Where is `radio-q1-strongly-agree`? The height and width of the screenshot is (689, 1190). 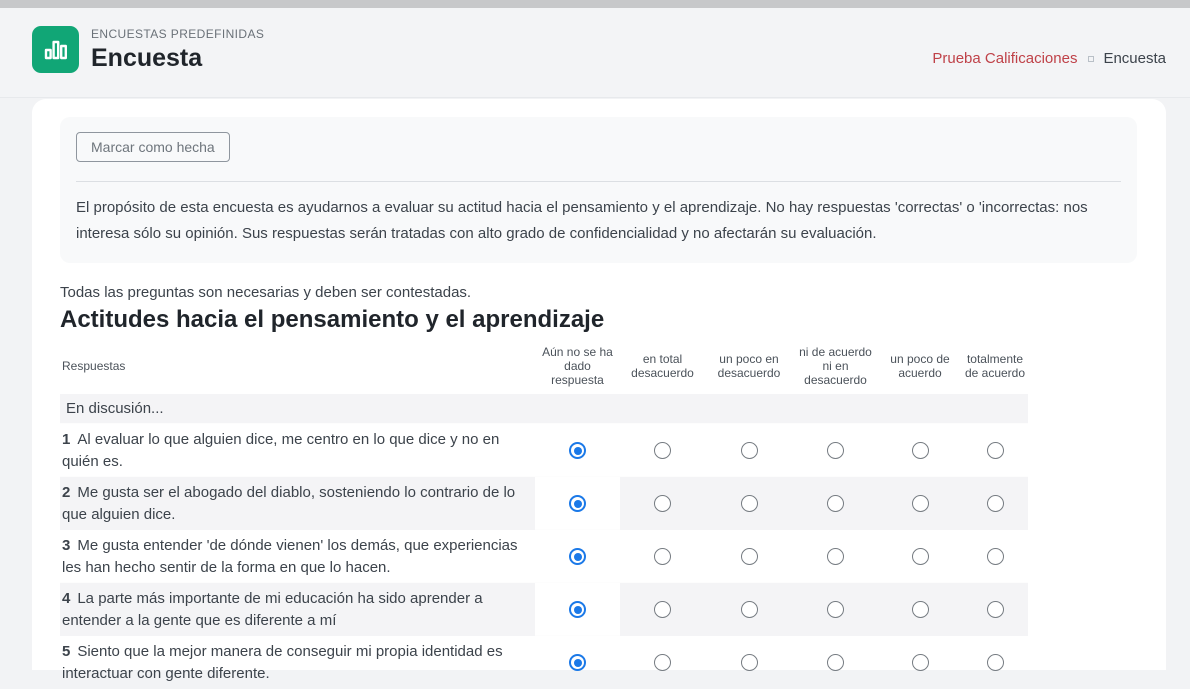
radio-q1-strongly-agree is located at coordinates (995, 450).